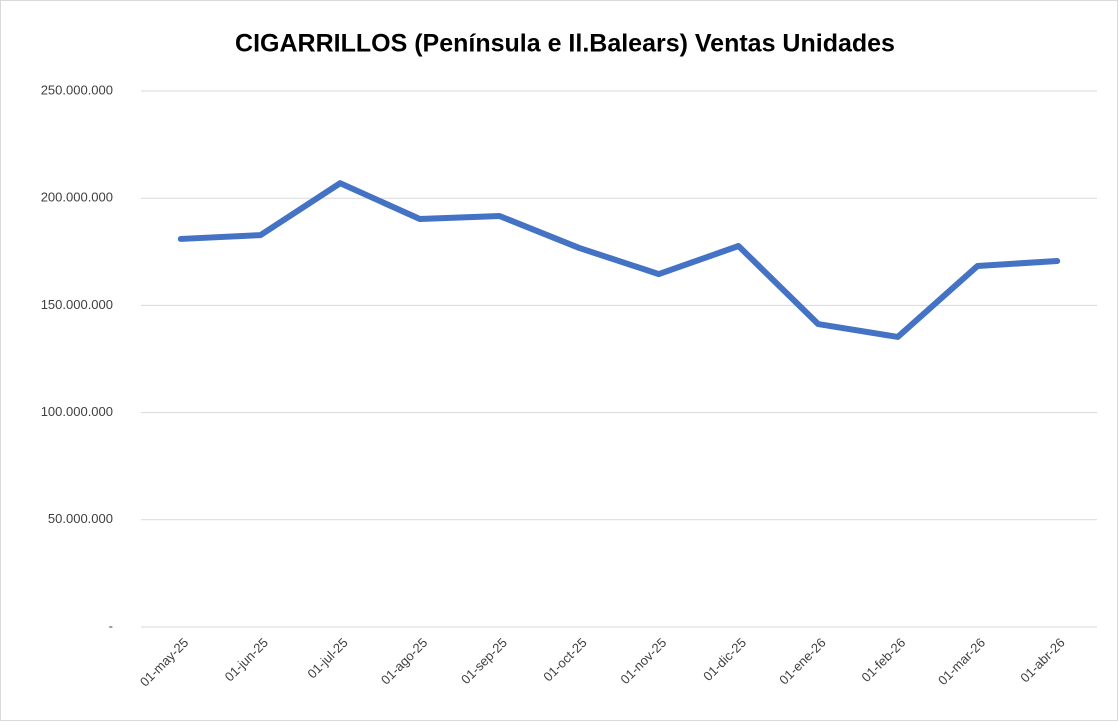  I want to click on y-tick-label: 250.000.000, so click(77, 89).